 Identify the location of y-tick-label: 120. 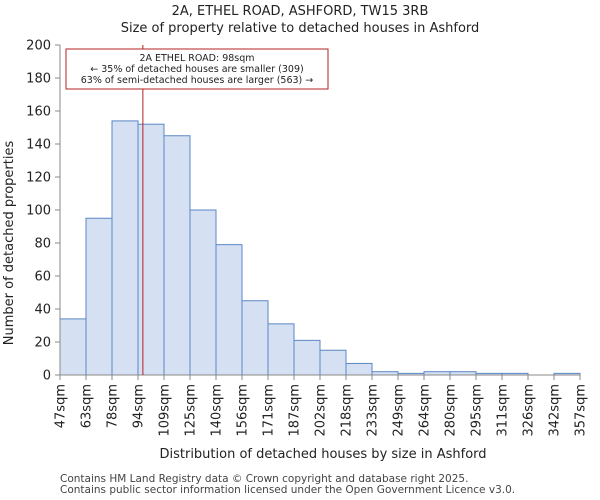
(38, 178).